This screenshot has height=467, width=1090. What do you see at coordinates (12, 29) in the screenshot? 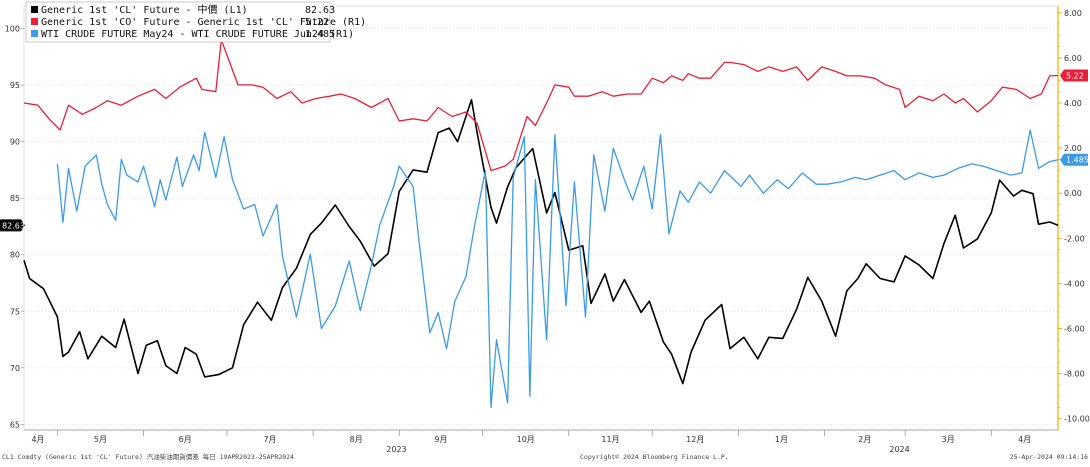
I see `left-tick-label: 100` at bounding box center [12, 29].